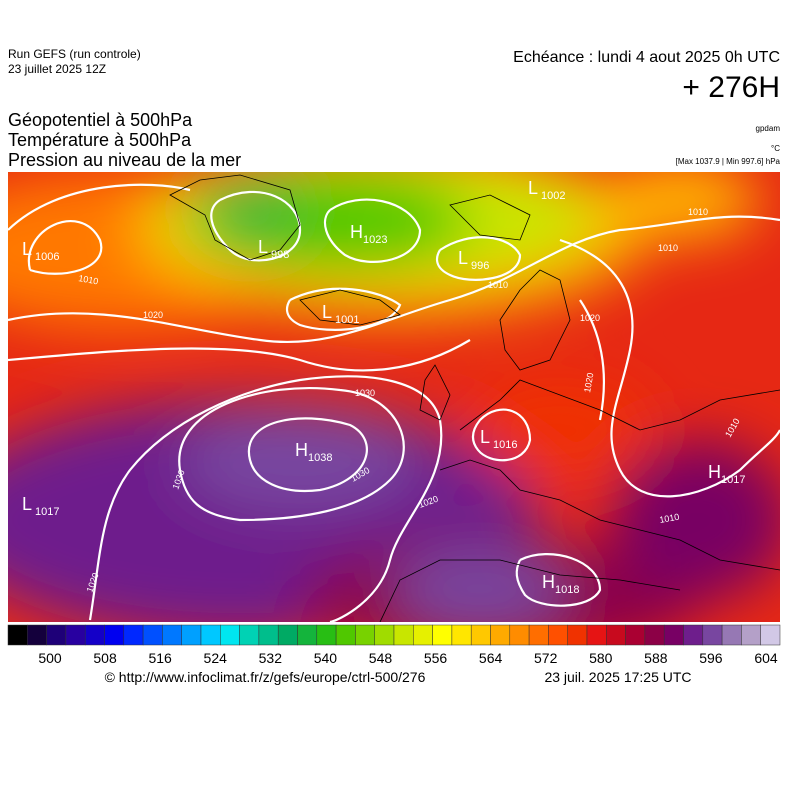 The image size is (788, 794). Describe the element at coordinates (57, 69) in the screenshot. I see `run-date: 23 juillet 2025 12Z` at that location.